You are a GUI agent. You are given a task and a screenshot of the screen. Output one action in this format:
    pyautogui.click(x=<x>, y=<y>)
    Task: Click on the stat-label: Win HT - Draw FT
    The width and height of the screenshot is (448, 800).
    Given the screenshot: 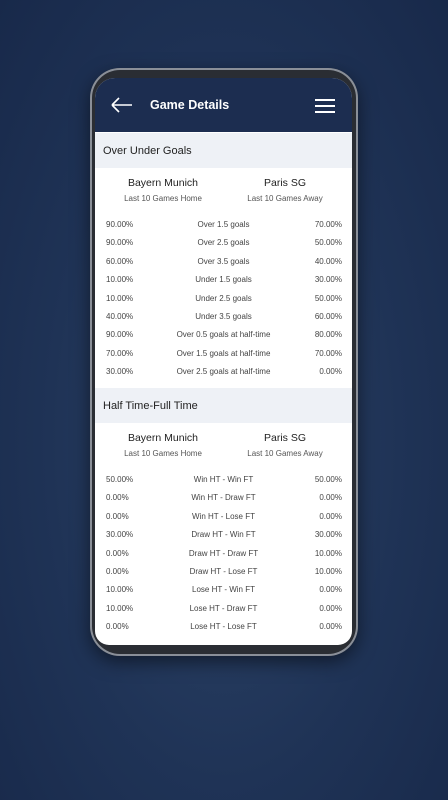 What is the action you would take?
    pyautogui.click(x=223, y=498)
    